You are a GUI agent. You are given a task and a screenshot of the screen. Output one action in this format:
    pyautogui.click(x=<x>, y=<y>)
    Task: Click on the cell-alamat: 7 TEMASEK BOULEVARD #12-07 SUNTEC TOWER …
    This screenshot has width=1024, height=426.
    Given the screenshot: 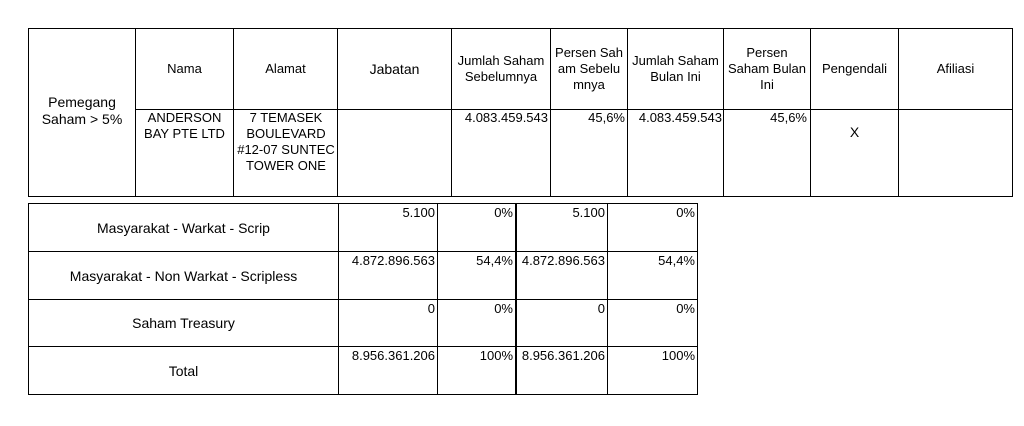 What is the action you would take?
    pyautogui.click(x=286, y=141)
    